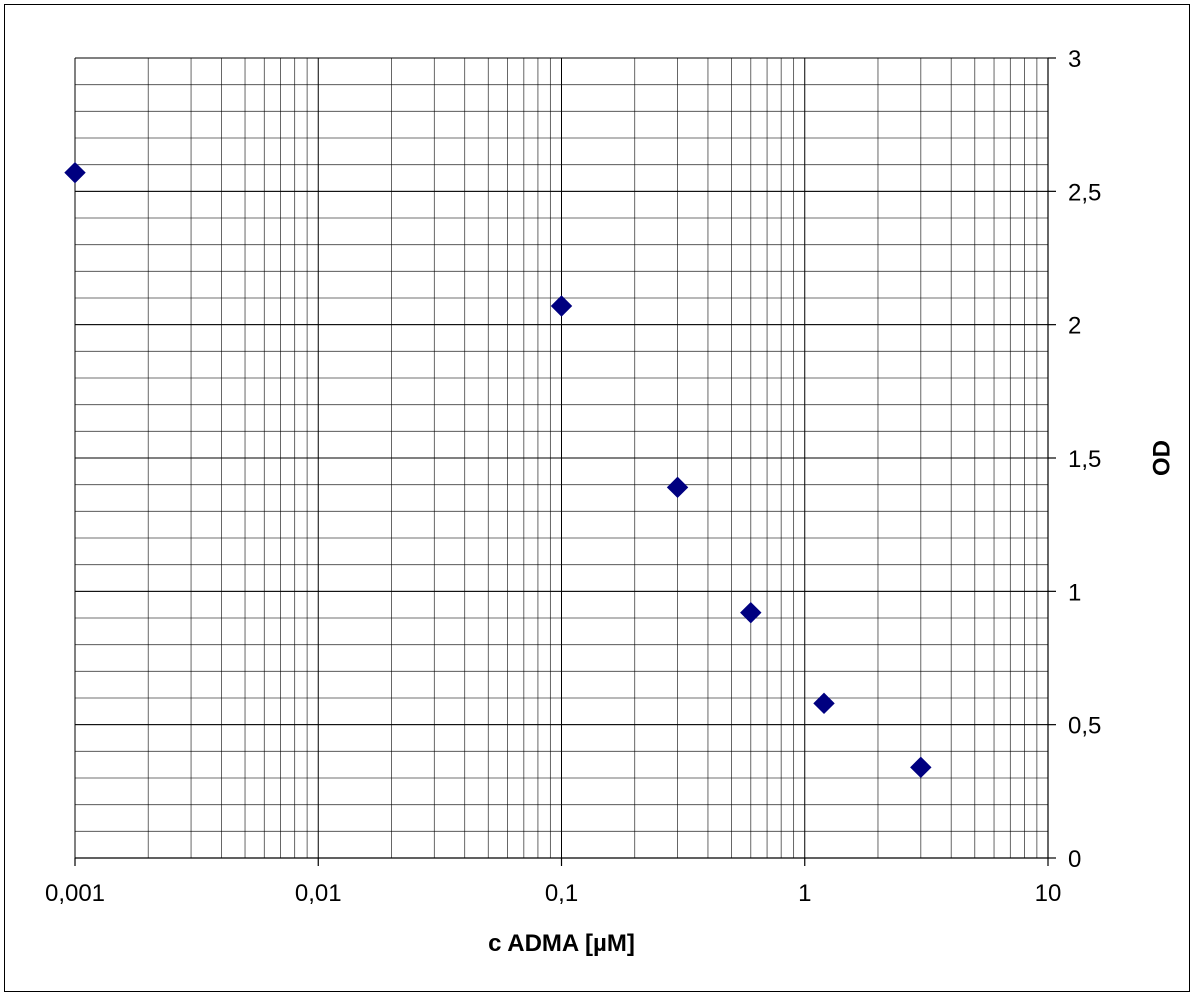 Image resolution: width=1196 pixels, height=998 pixels. Describe the element at coordinates (1048, 893) in the screenshot. I see `x-tick-label: 10` at that location.